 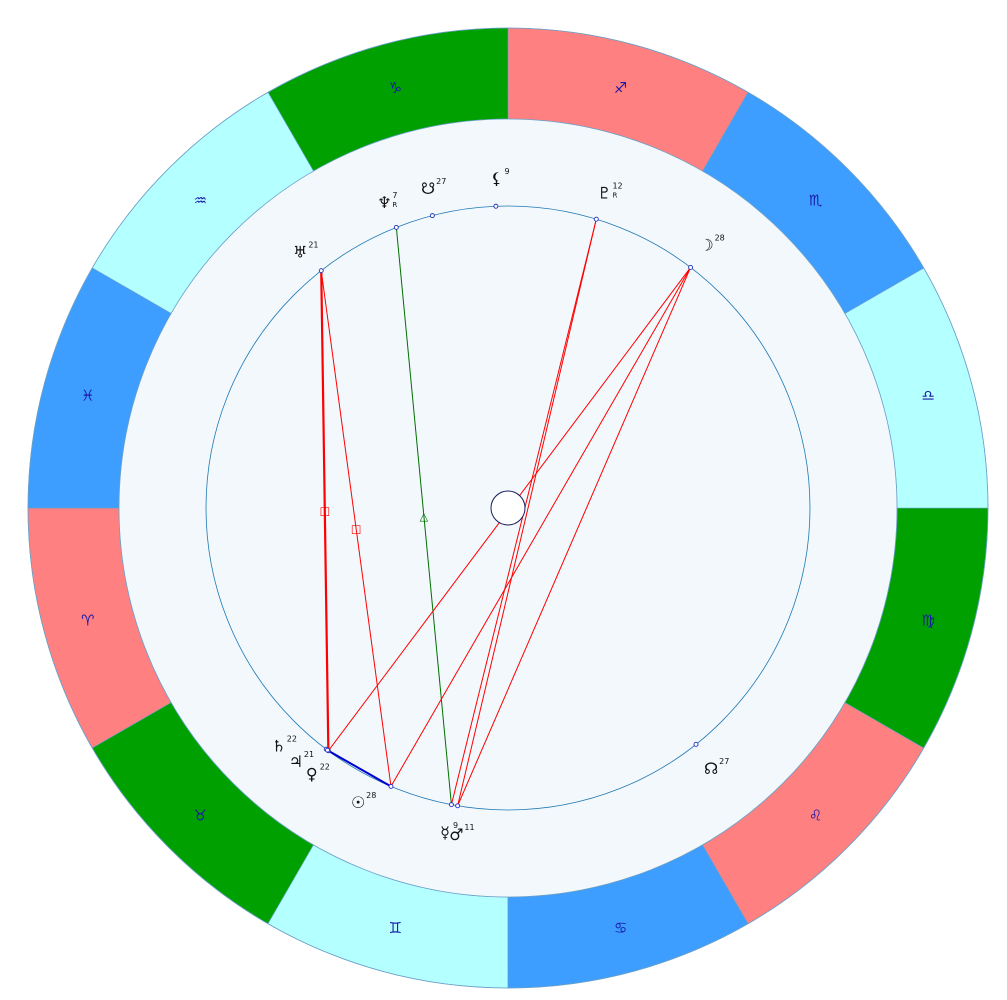 I want to click on south-node-glyph: ☋, so click(x=428, y=188).